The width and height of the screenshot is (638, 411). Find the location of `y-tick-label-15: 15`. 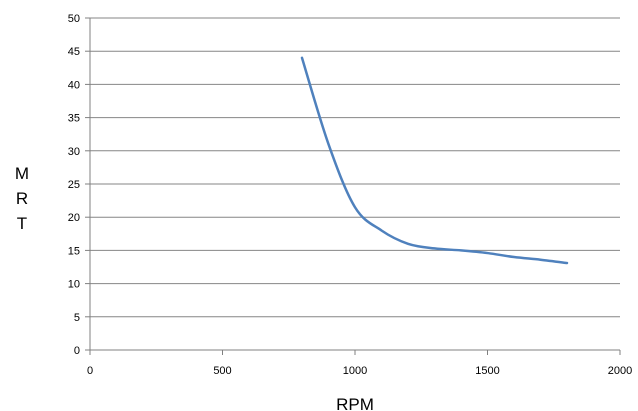

y-tick-label-15: 15 is located at coordinates (74, 251).